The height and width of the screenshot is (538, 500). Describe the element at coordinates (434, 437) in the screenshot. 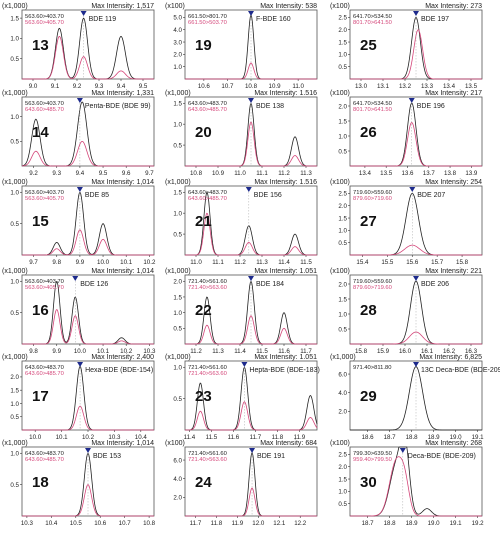

I see `x-tick-label: 18.9` at that location.